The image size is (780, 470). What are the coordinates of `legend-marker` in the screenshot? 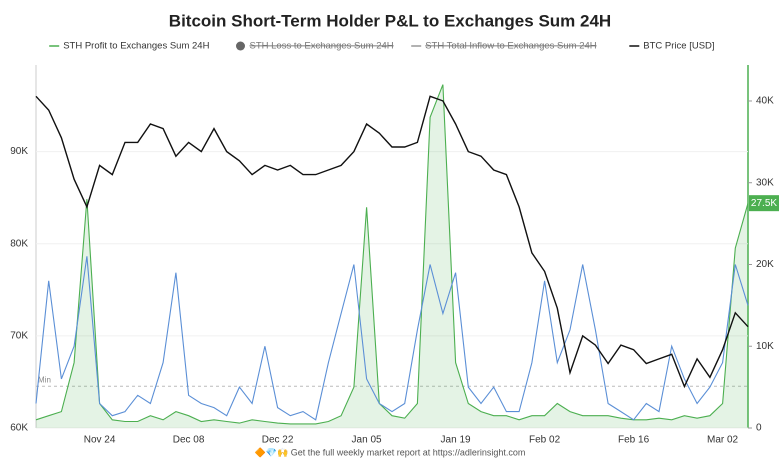 It's located at (240, 46).